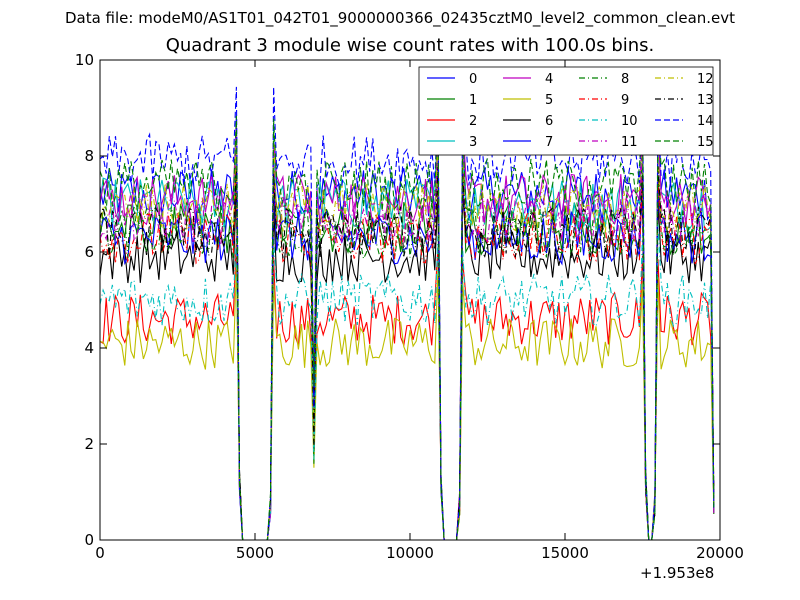 The height and width of the screenshot is (600, 800). I want to click on legend-label-6: 6, so click(549, 121).